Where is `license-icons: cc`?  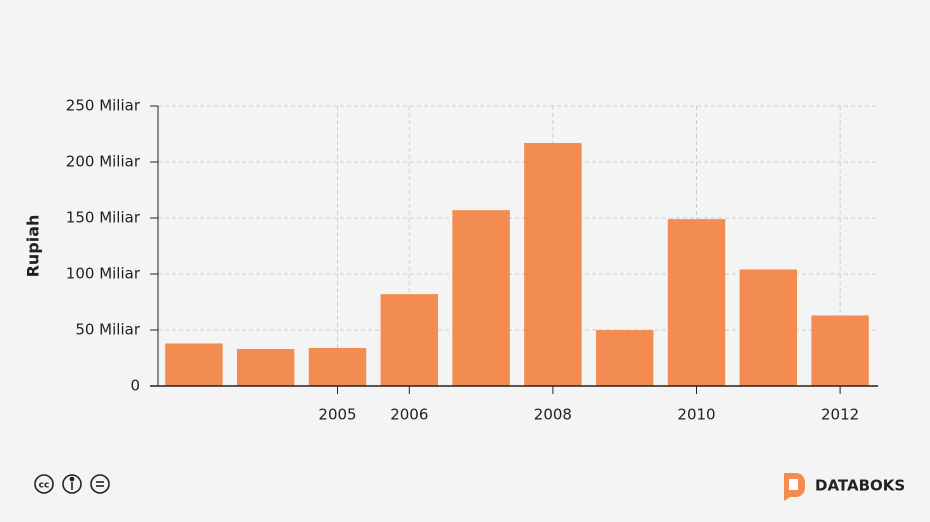
license-icons: cc is located at coordinates (72, 484).